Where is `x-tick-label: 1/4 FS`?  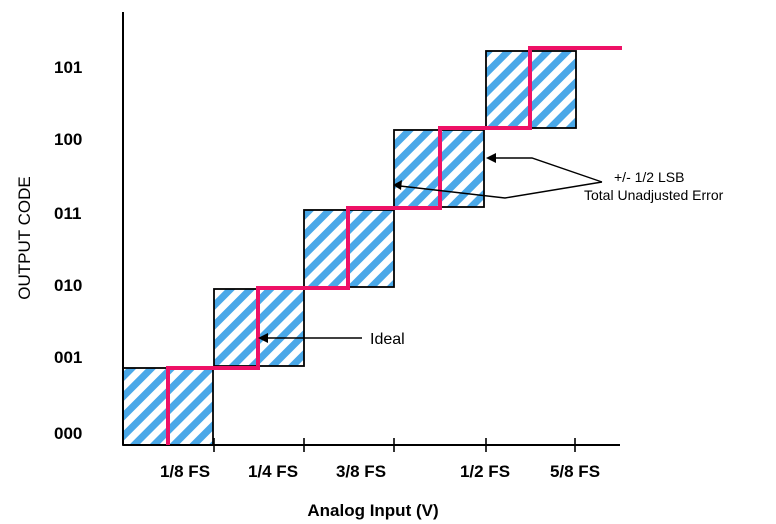 x-tick-label: 1/4 FS is located at coordinates (273, 471).